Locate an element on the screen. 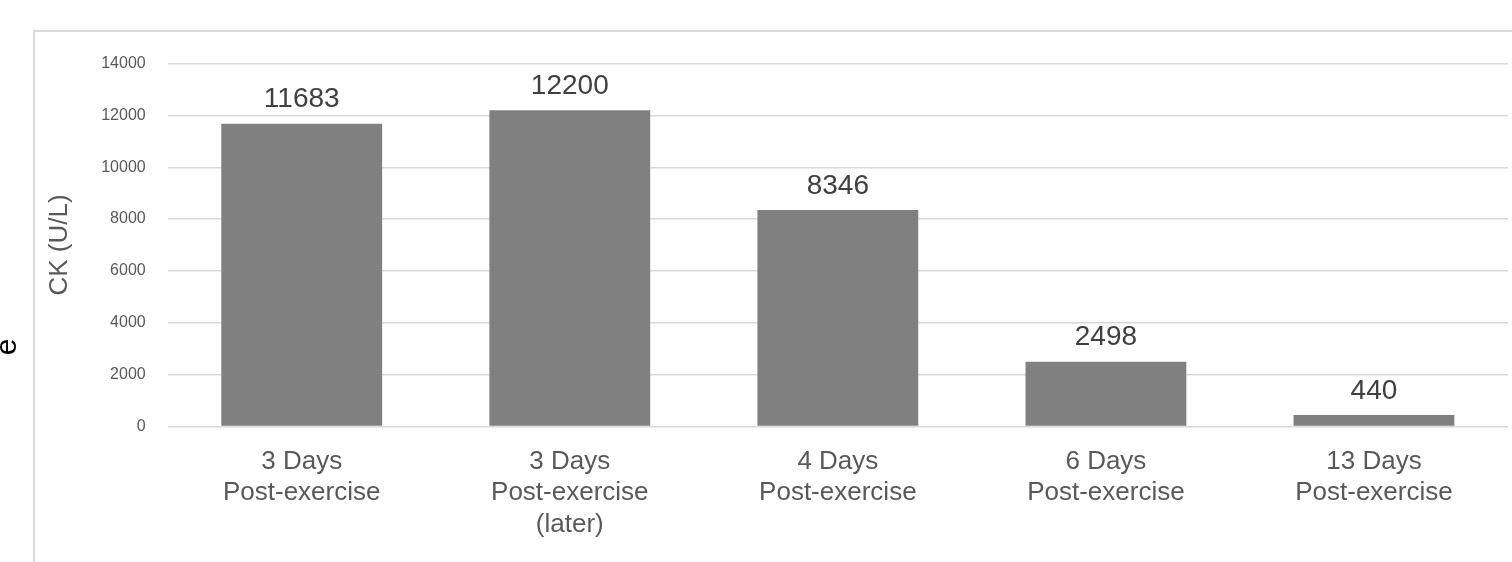 This screenshot has width=1512, height=562. y-tick-label: 14000 is located at coordinates (123, 63).